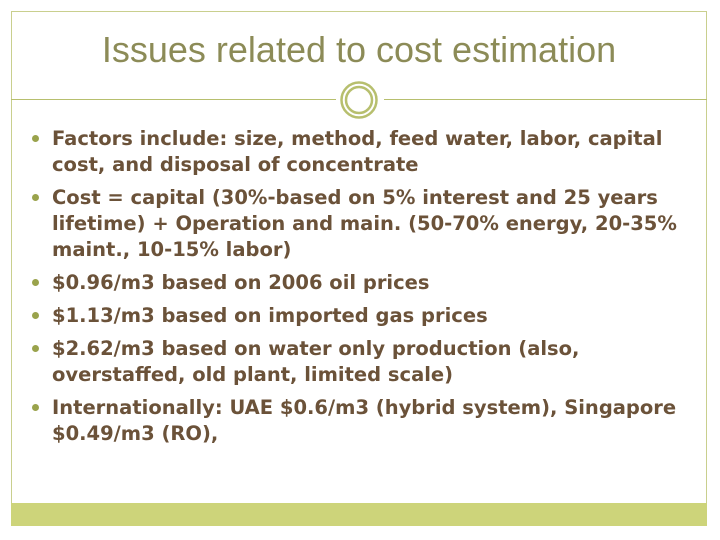  I want to click on bullet-item: $1.13/m3 based on imported gas prices, so click(366, 316).